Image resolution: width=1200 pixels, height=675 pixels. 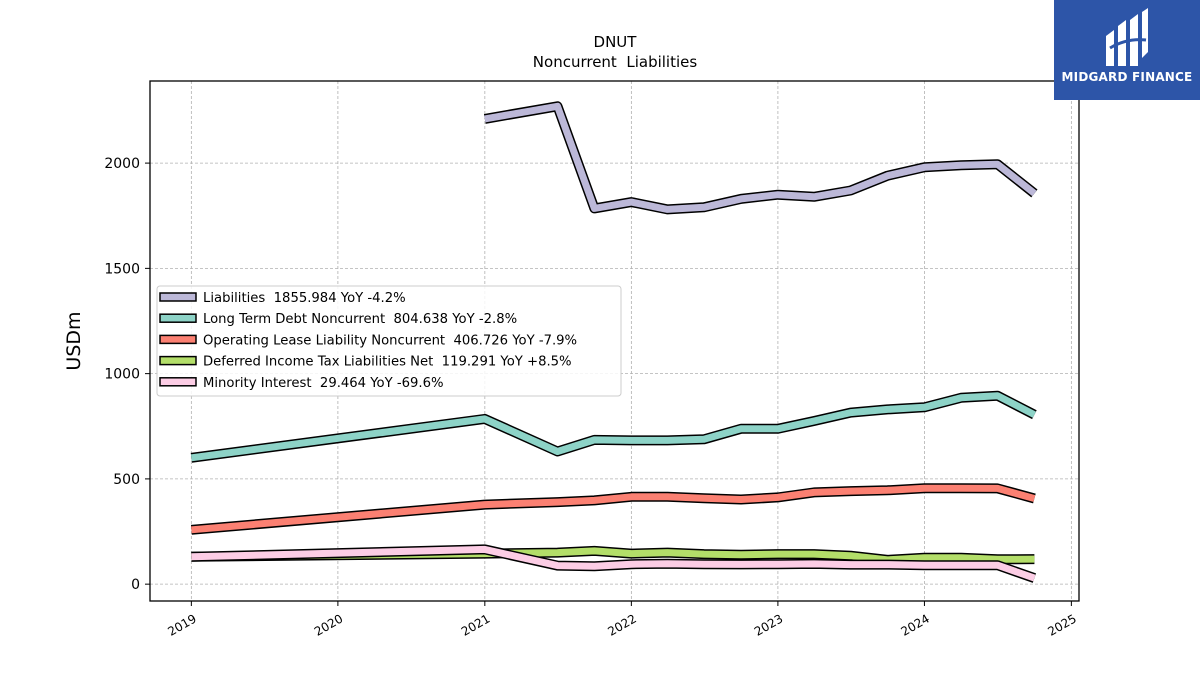 I want to click on y-tick-label: 2000, so click(x=122, y=164).